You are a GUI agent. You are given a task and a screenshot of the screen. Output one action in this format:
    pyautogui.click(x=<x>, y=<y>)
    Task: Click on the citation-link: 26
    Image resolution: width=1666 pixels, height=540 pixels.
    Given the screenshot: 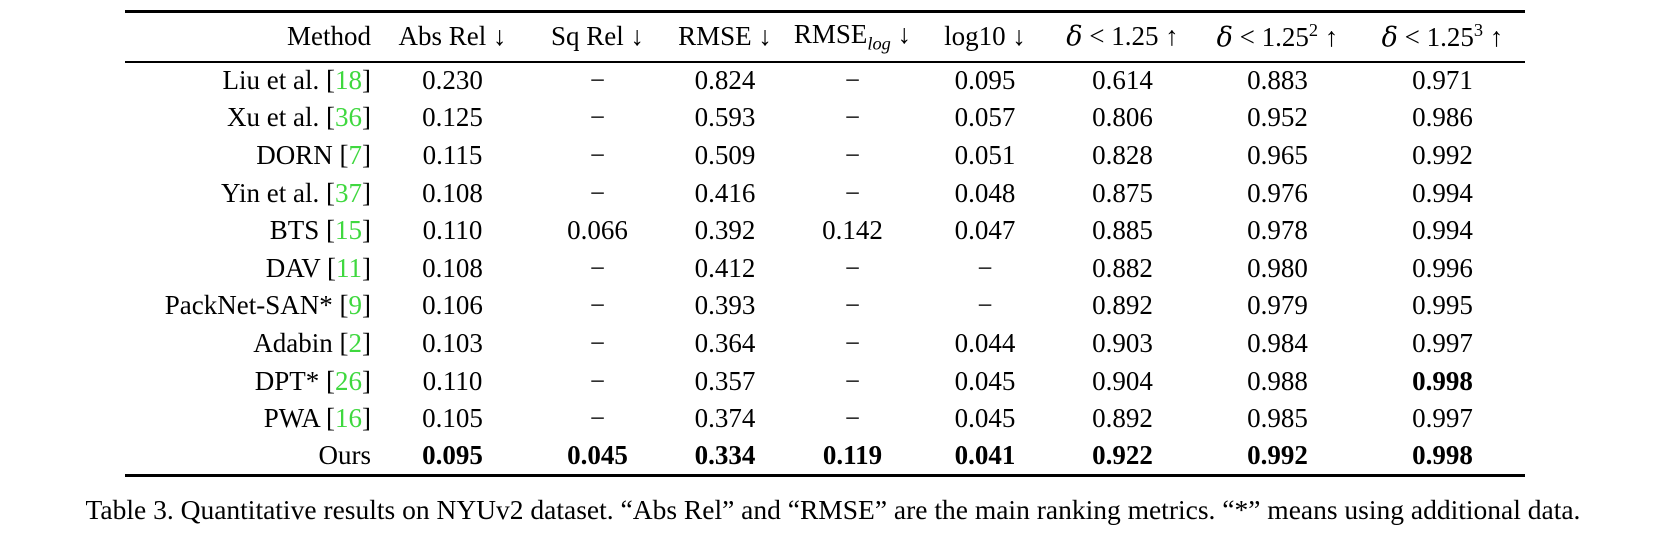 What is the action you would take?
    pyautogui.click(x=348, y=380)
    